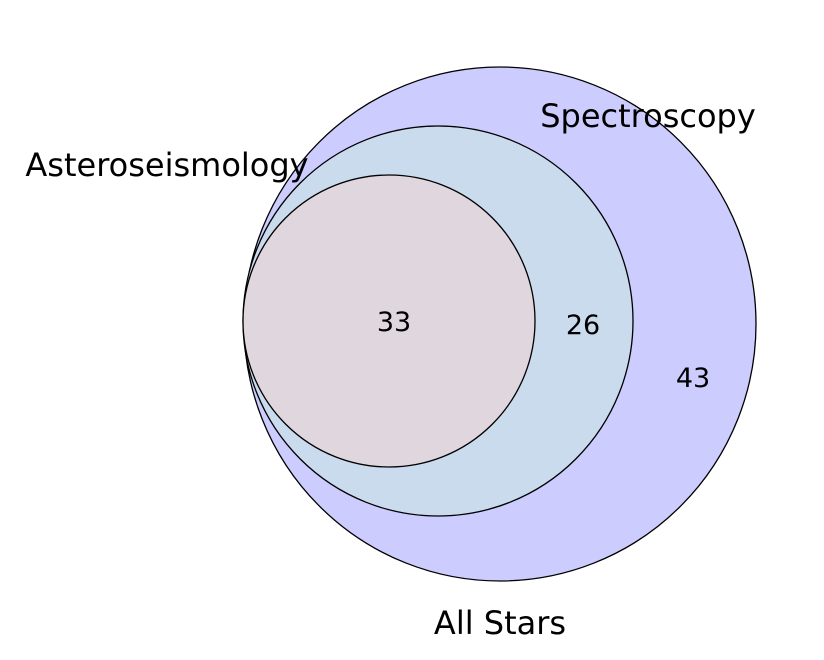  What do you see at coordinates (583, 325) in the screenshot?
I see `spectroscopy-only-count: 26` at bounding box center [583, 325].